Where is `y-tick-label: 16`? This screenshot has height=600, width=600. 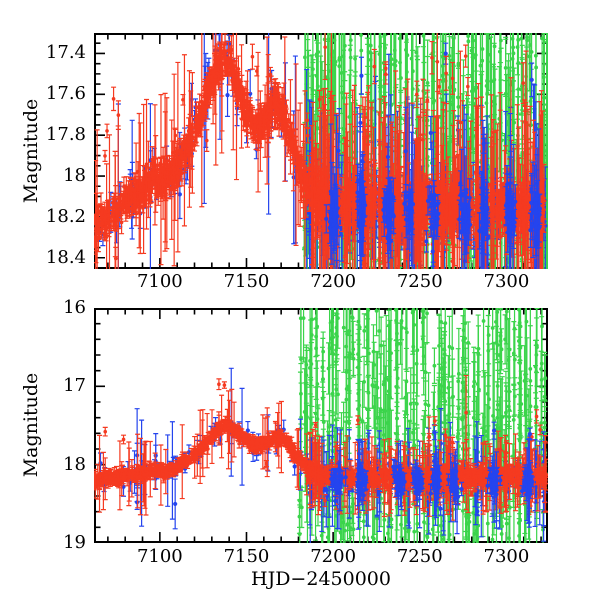
y-tick-label: 16 is located at coordinates (74, 307).